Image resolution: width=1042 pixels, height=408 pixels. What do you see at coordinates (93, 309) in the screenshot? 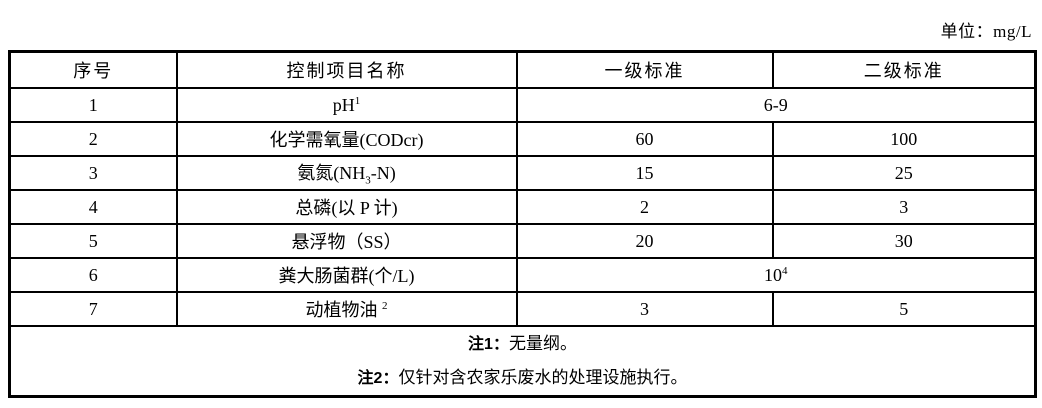
I see `row-number-cell: 7` at bounding box center [93, 309].